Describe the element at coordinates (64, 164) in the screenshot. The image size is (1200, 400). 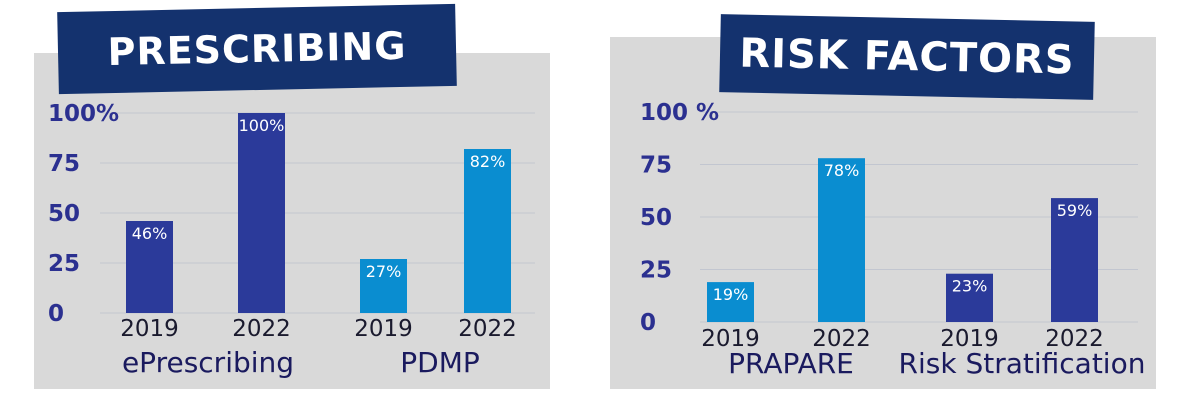
I see `prescribing-y-tick-label: 75` at that location.